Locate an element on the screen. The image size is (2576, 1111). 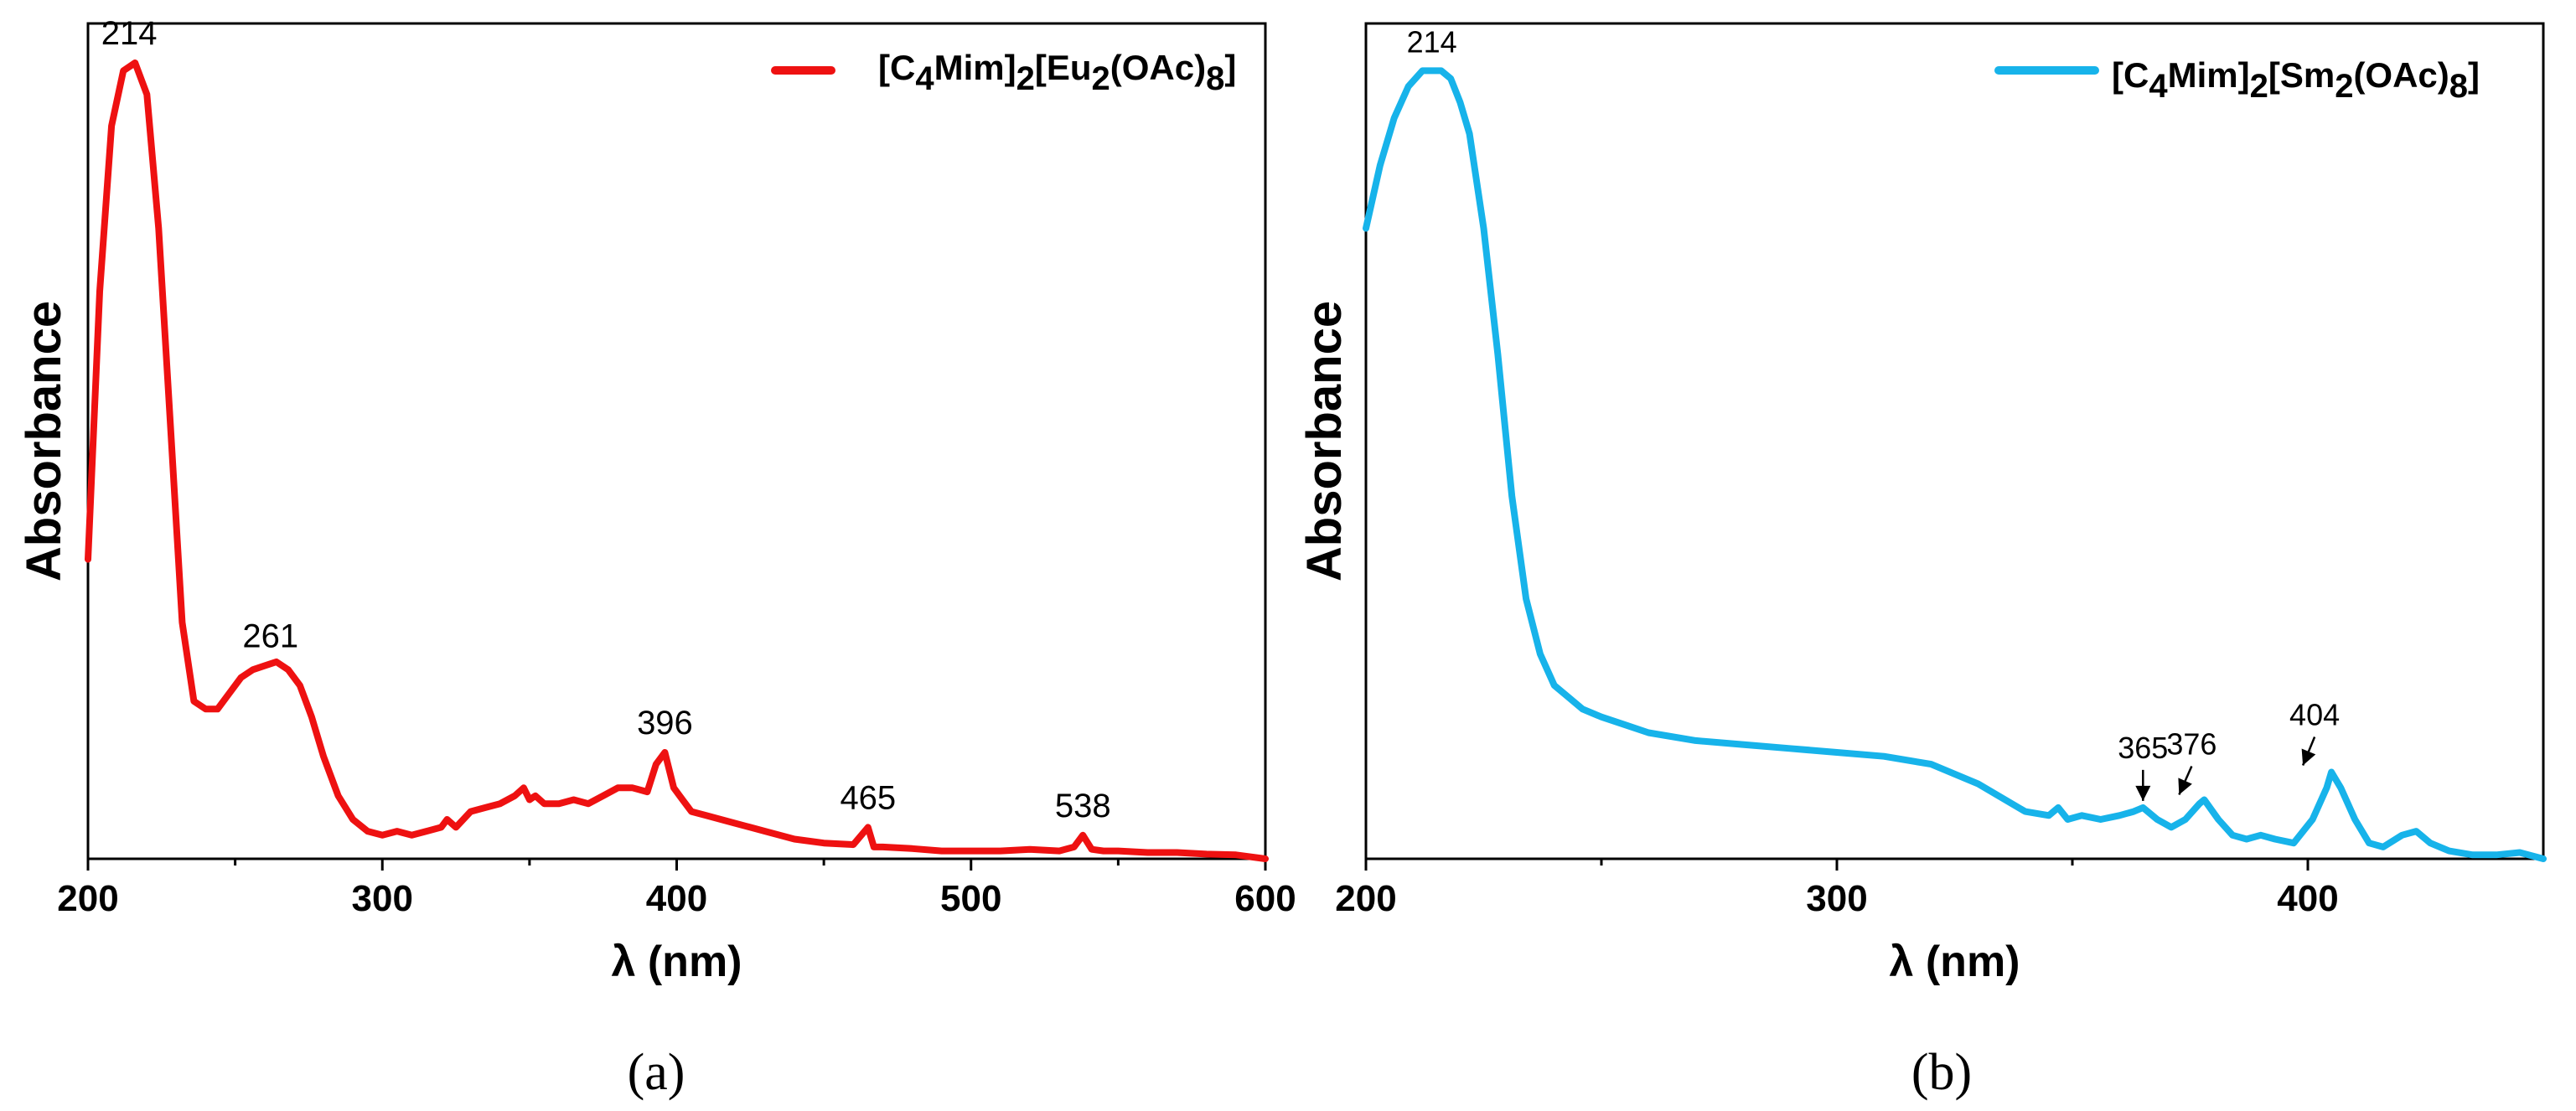
peak-label-a: 465 is located at coordinates (868, 797).